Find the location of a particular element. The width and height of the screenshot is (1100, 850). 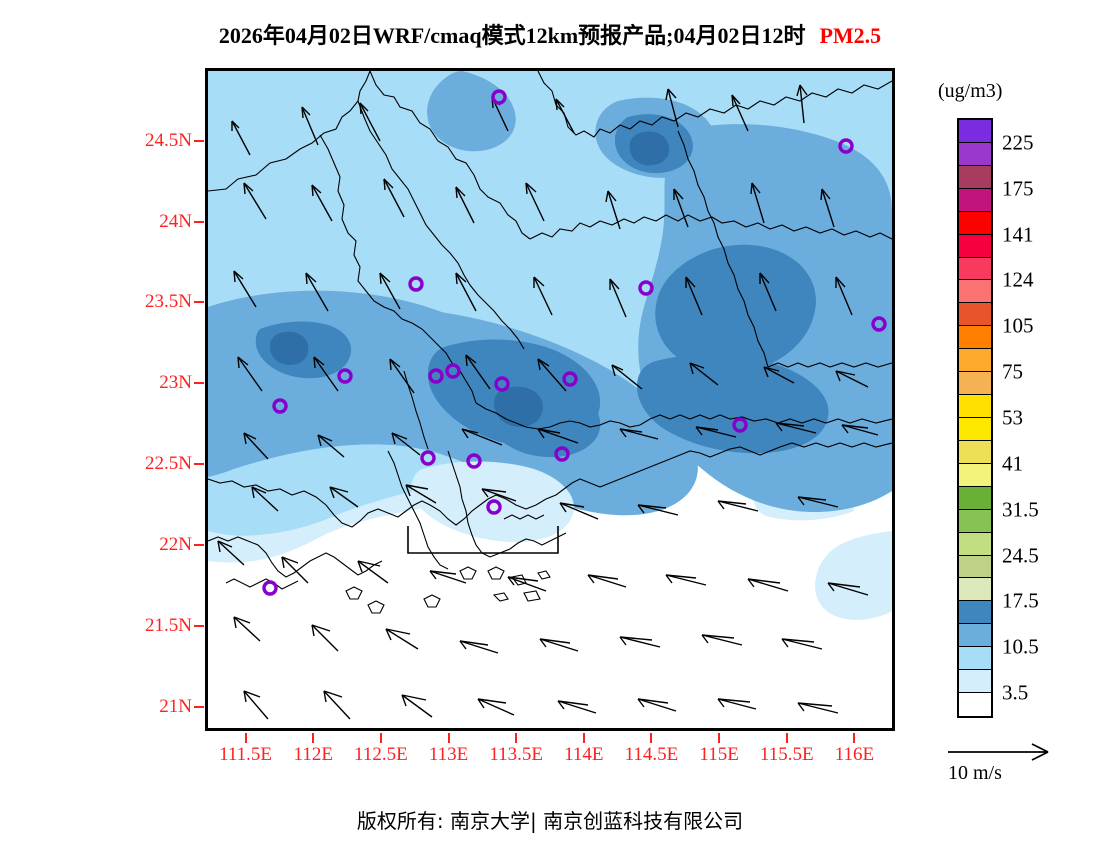

x-axis-tick-label: 113E is located at coordinates (448, 754).